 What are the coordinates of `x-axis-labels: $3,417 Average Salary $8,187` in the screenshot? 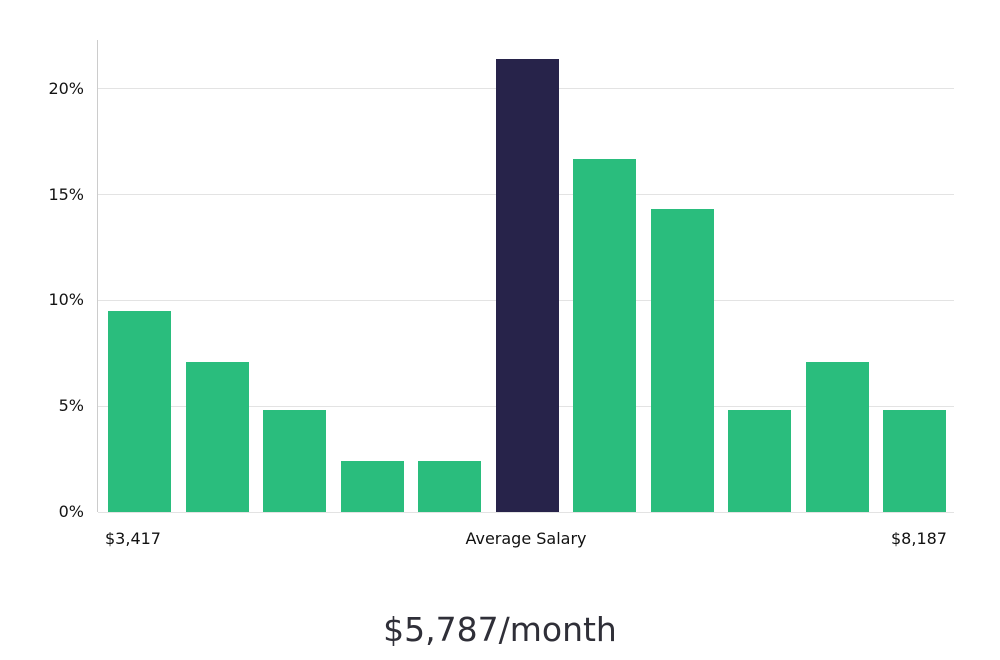 It's located at (525, 538).